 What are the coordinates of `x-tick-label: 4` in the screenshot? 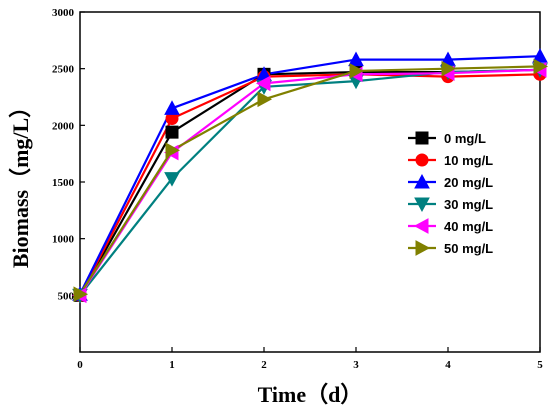 It's located at (448, 365).